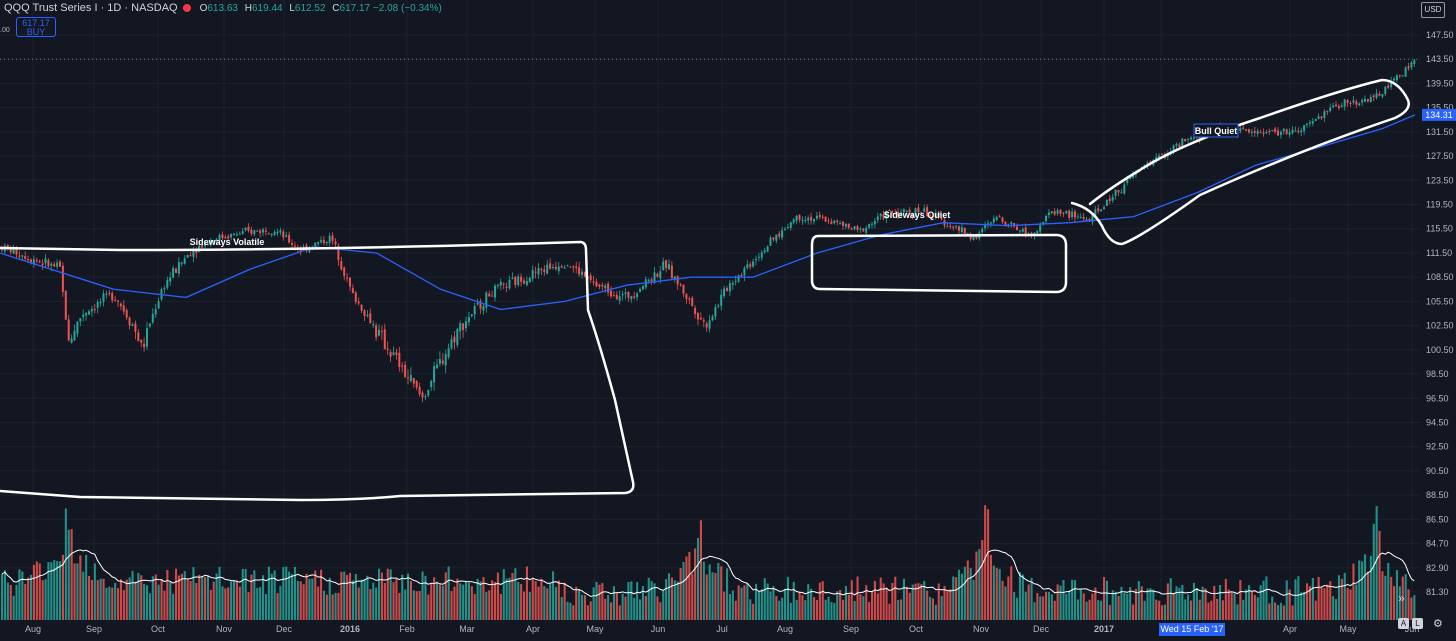  What do you see at coordinates (1440, 83) in the screenshot?
I see `price-tick-label: 139.50` at bounding box center [1440, 83].